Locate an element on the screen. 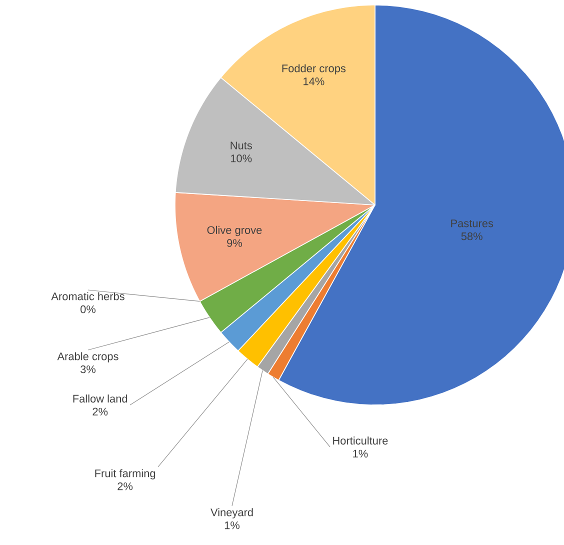 The width and height of the screenshot is (564, 545). slice-label: Nuts is located at coordinates (241, 146).